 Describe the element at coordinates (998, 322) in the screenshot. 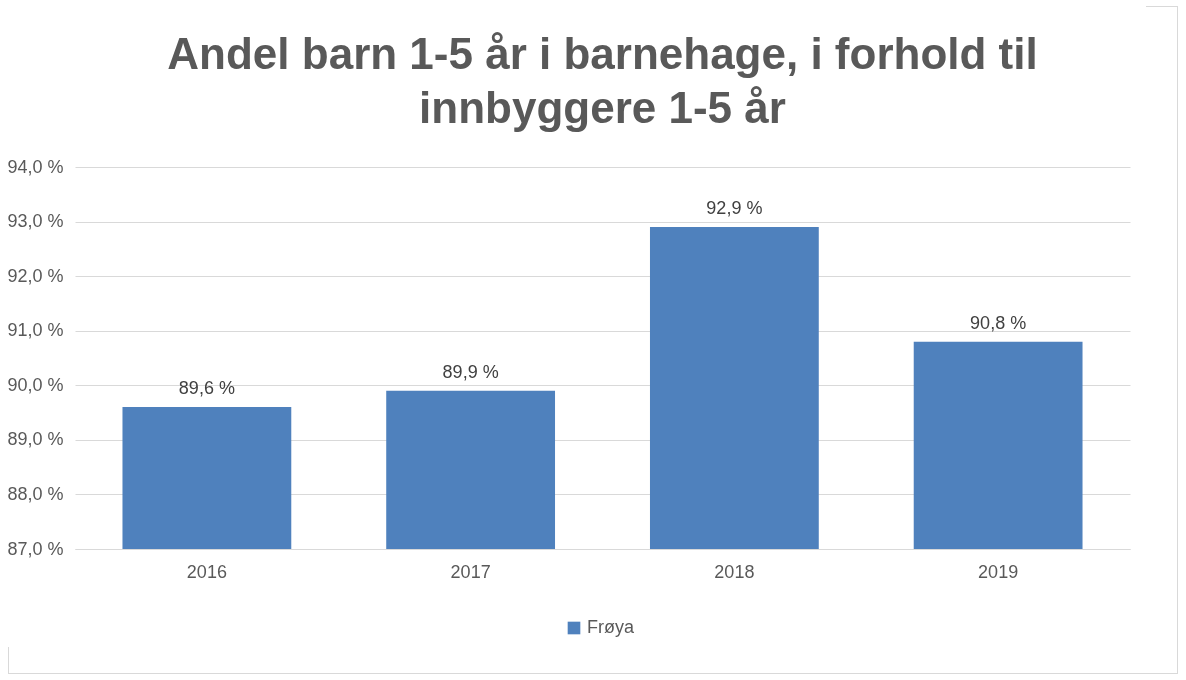

I see `data-label: 90,8 %` at that location.